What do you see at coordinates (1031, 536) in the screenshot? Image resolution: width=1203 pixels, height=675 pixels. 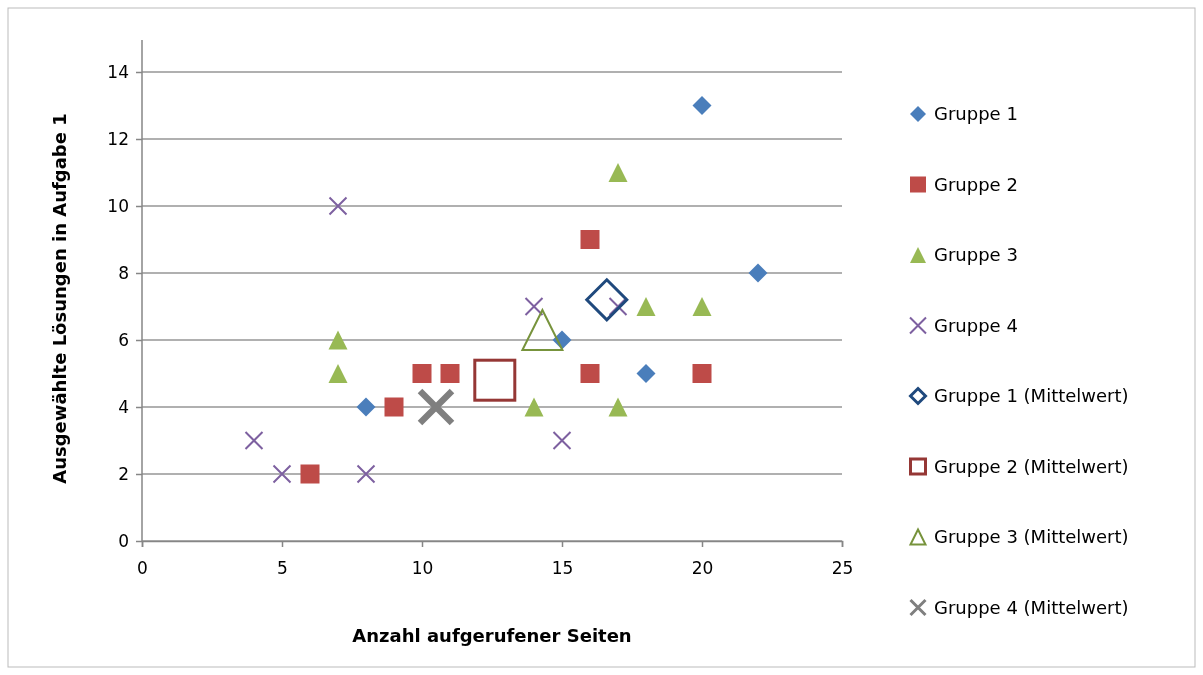 I see `legend-label: Gruppe 3 (Mittelwert)` at bounding box center [1031, 536].